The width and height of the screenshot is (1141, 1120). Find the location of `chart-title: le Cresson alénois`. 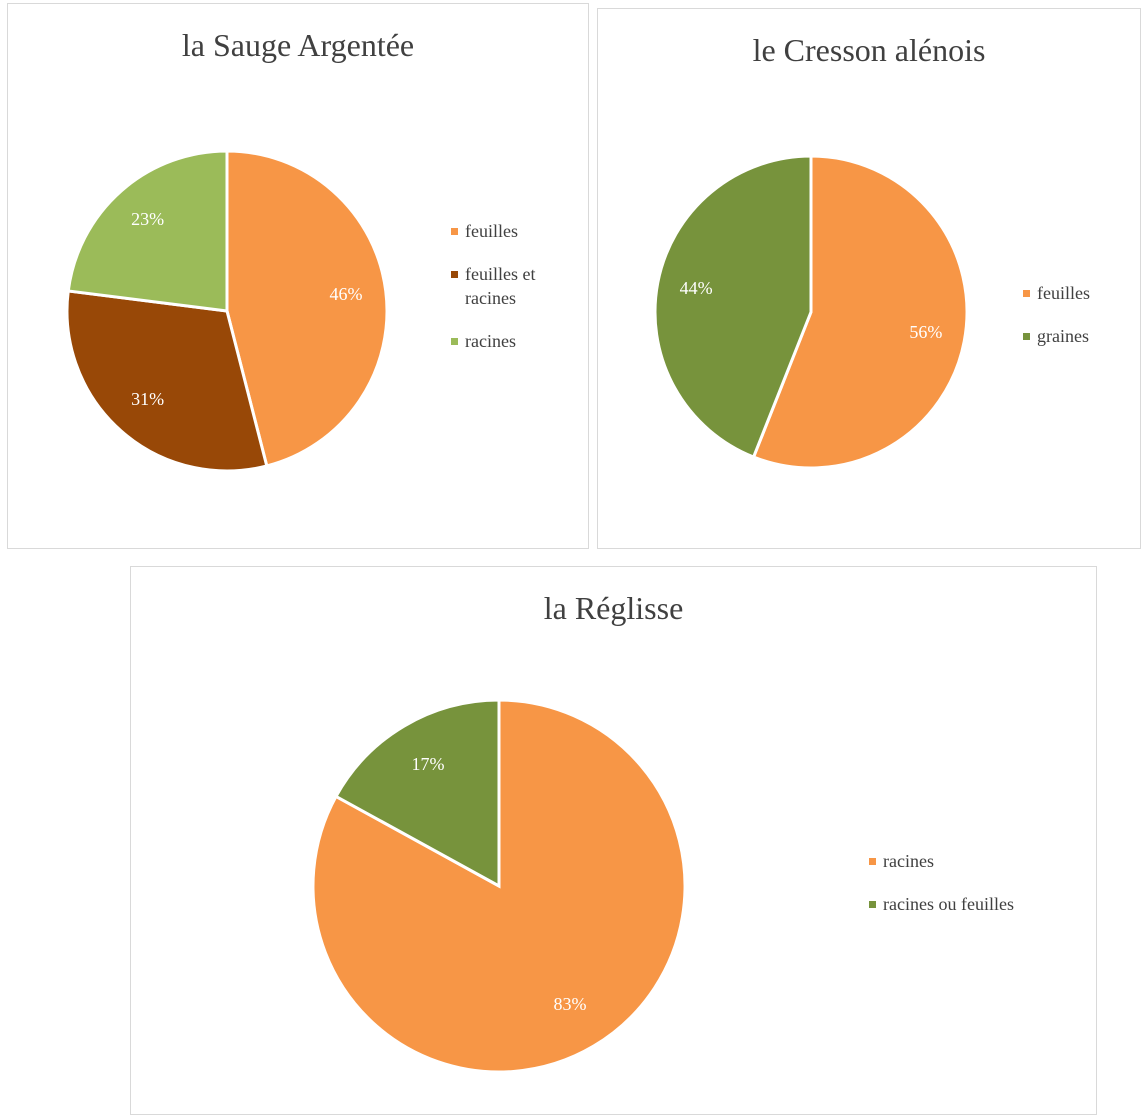

chart-title: le Cresson alénois is located at coordinates (869, 50).